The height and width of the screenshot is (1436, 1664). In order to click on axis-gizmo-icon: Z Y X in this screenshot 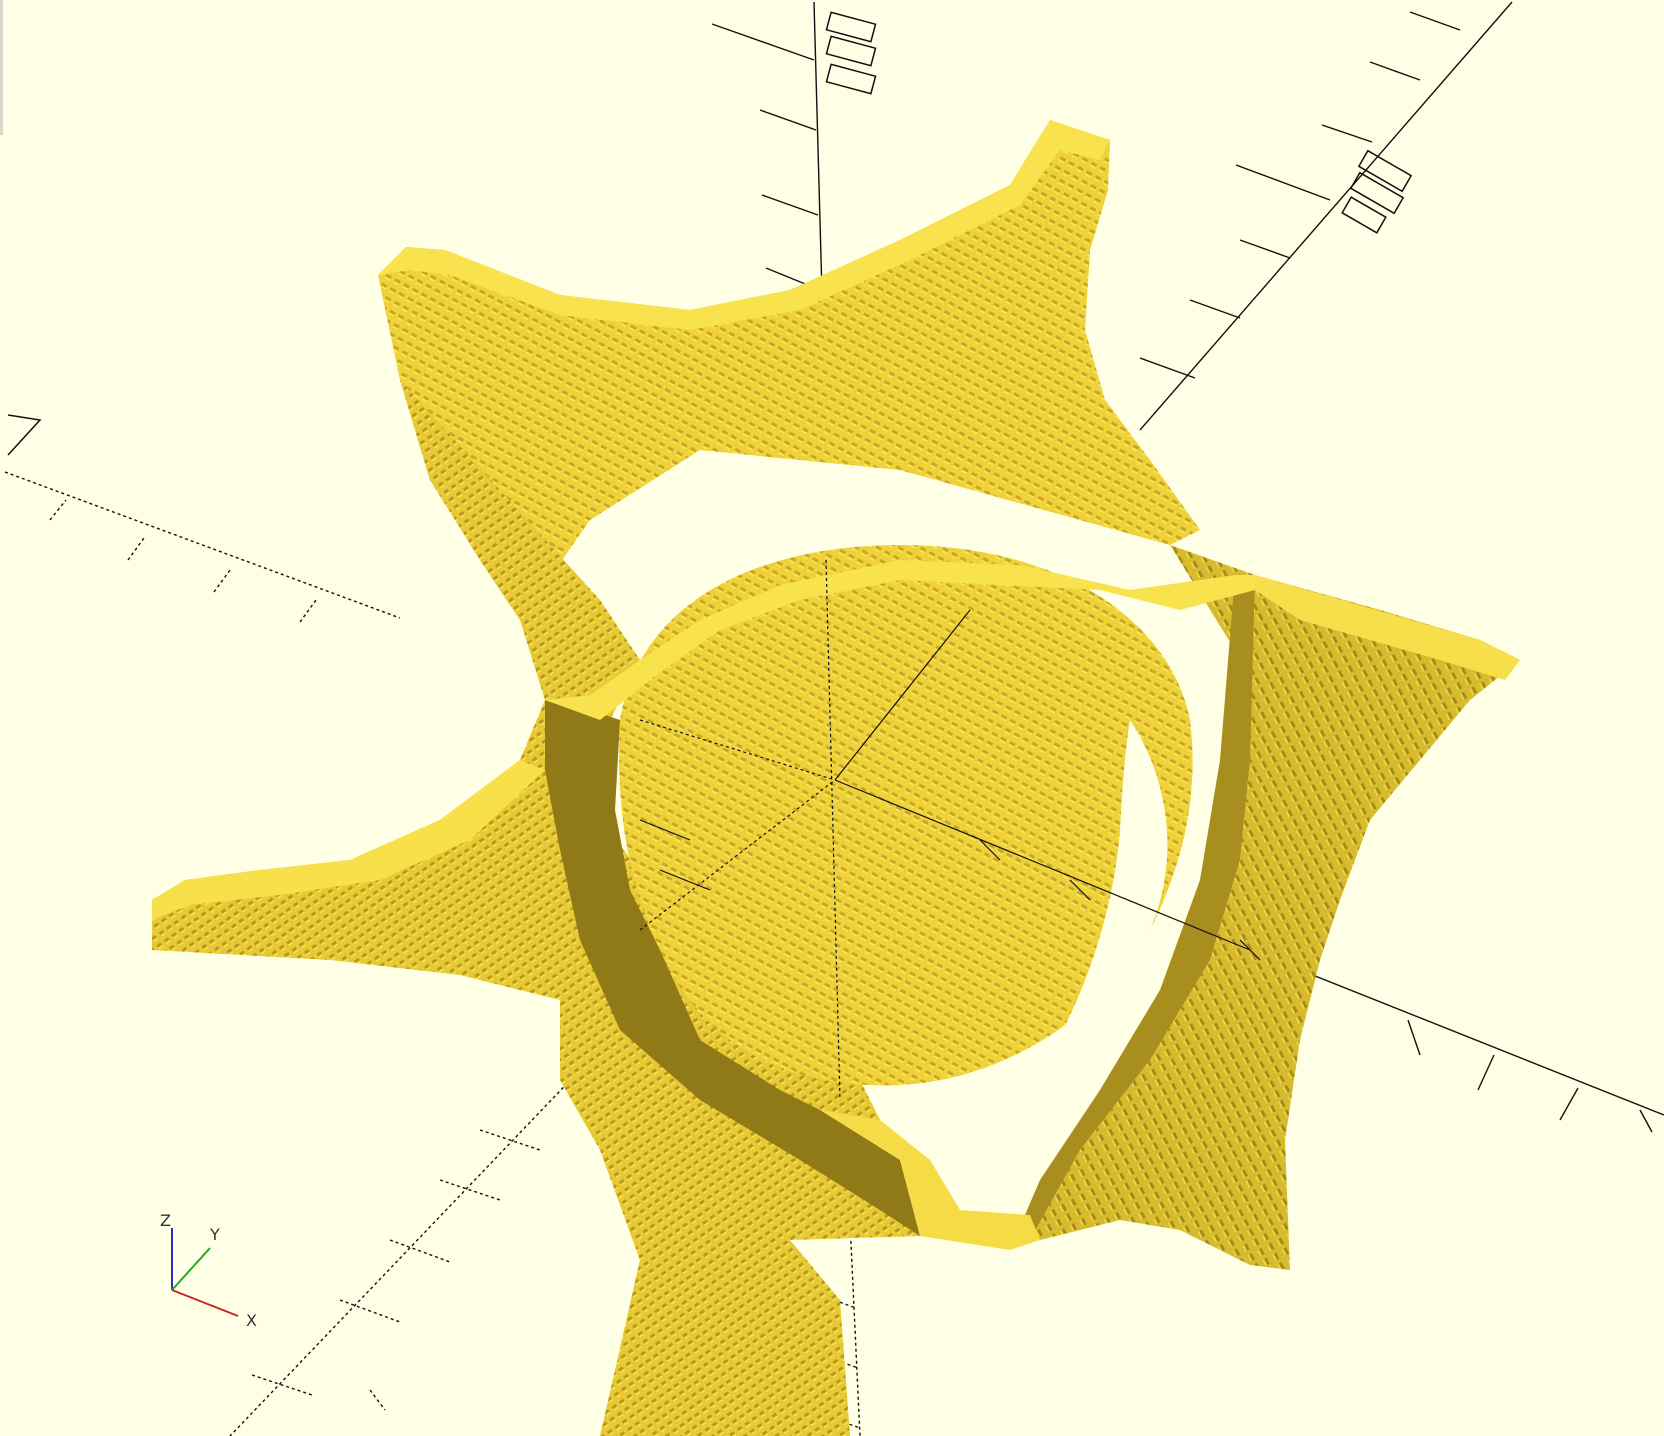, I will do `click(208, 1270)`.